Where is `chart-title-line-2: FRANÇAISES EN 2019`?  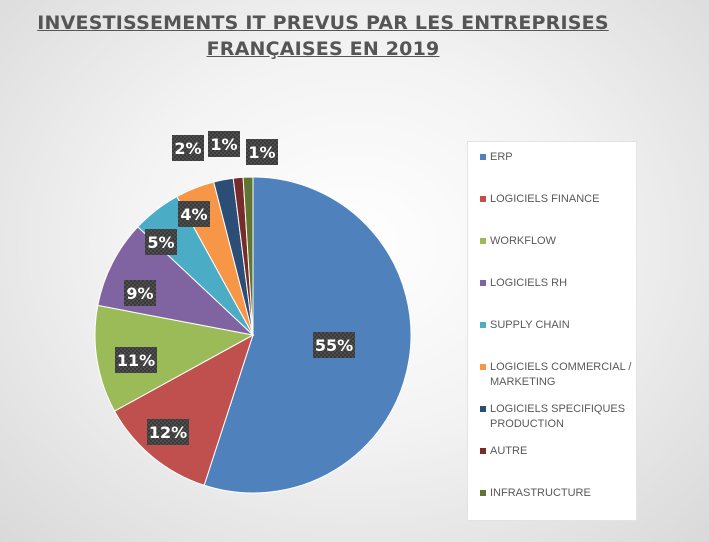 chart-title-line-2: FRANÇAISES EN 2019 is located at coordinates (323, 49).